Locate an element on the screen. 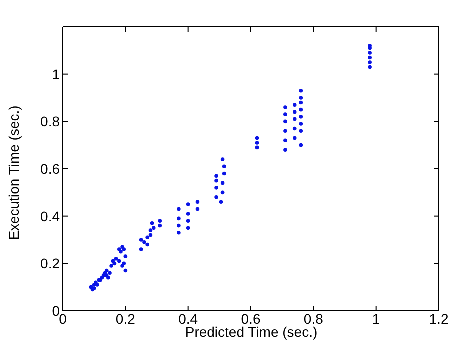 This screenshot has height=355, width=474. y-tick-label: 1 is located at coordinates (56, 74).